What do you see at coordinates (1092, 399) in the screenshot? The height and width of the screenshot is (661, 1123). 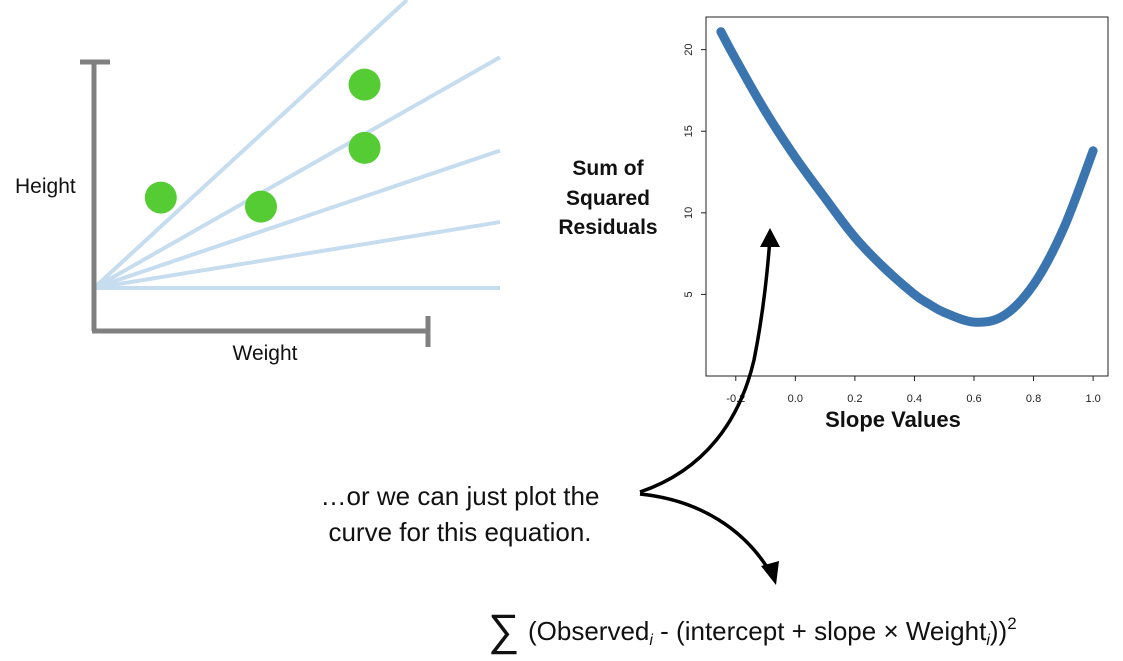 I see `x-tick-label: 1.0` at bounding box center [1092, 399].